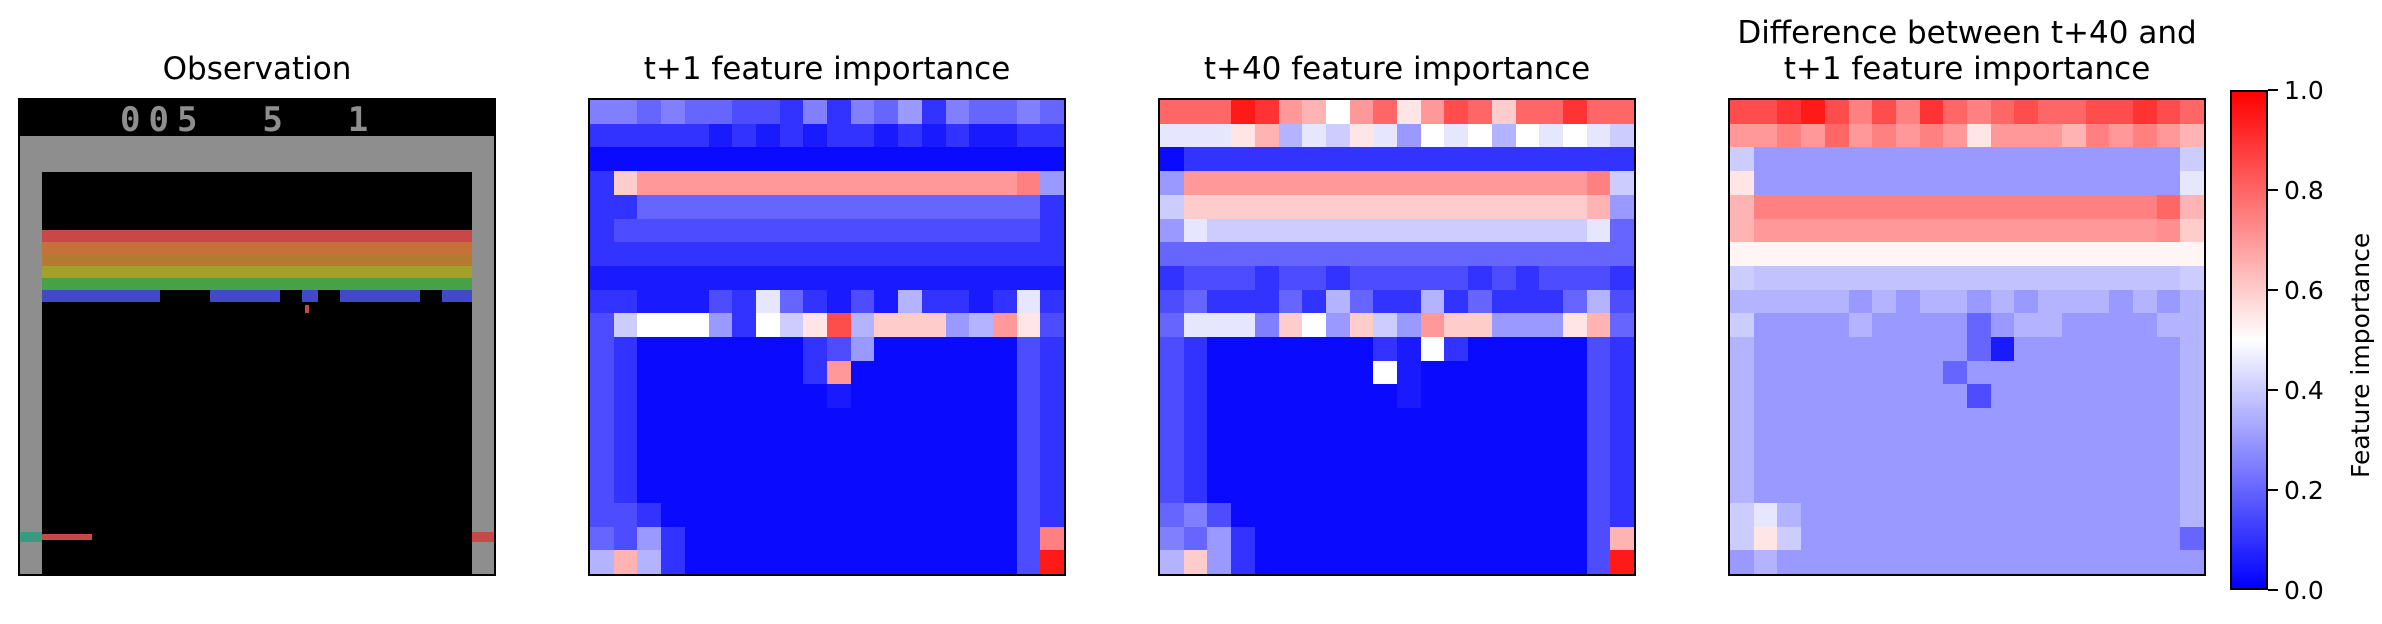  What do you see at coordinates (2304, 290) in the screenshot?
I see `colorbar-tick-label: 0.6` at bounding box center [2304, 290].